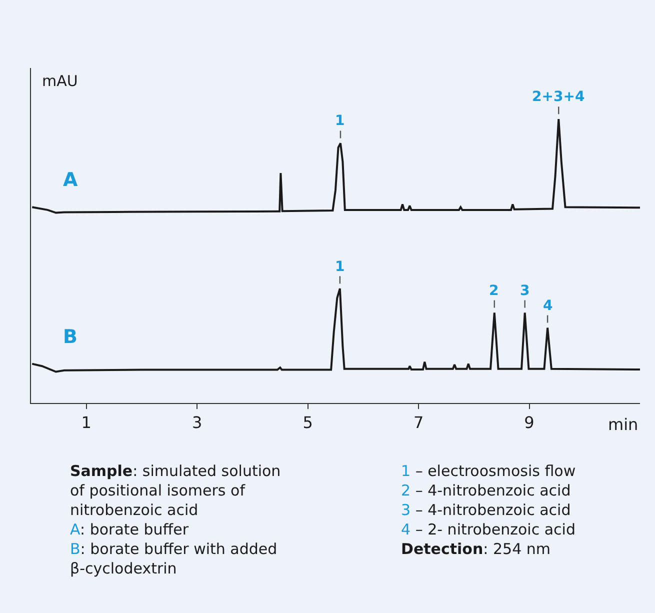 The image size is (655, 613). What do you see at coordinates (488, 471) in the screenshot?
I see `text: 1 – electroosmosis flow` at bounding box center [488, 471].